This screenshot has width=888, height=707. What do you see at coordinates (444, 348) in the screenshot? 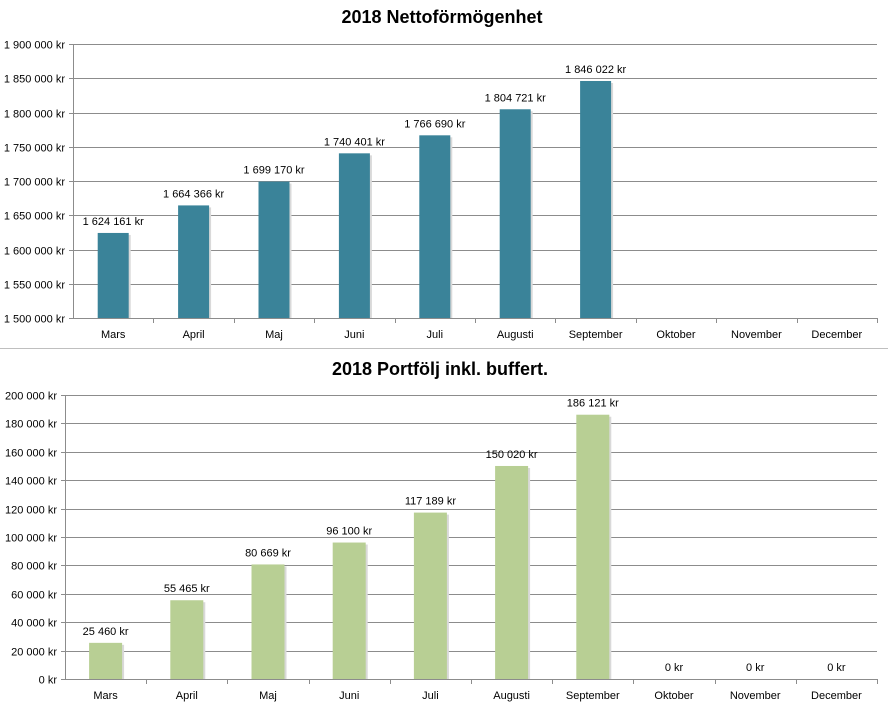
I see `chart-divider` at bounding box center [444, 348].